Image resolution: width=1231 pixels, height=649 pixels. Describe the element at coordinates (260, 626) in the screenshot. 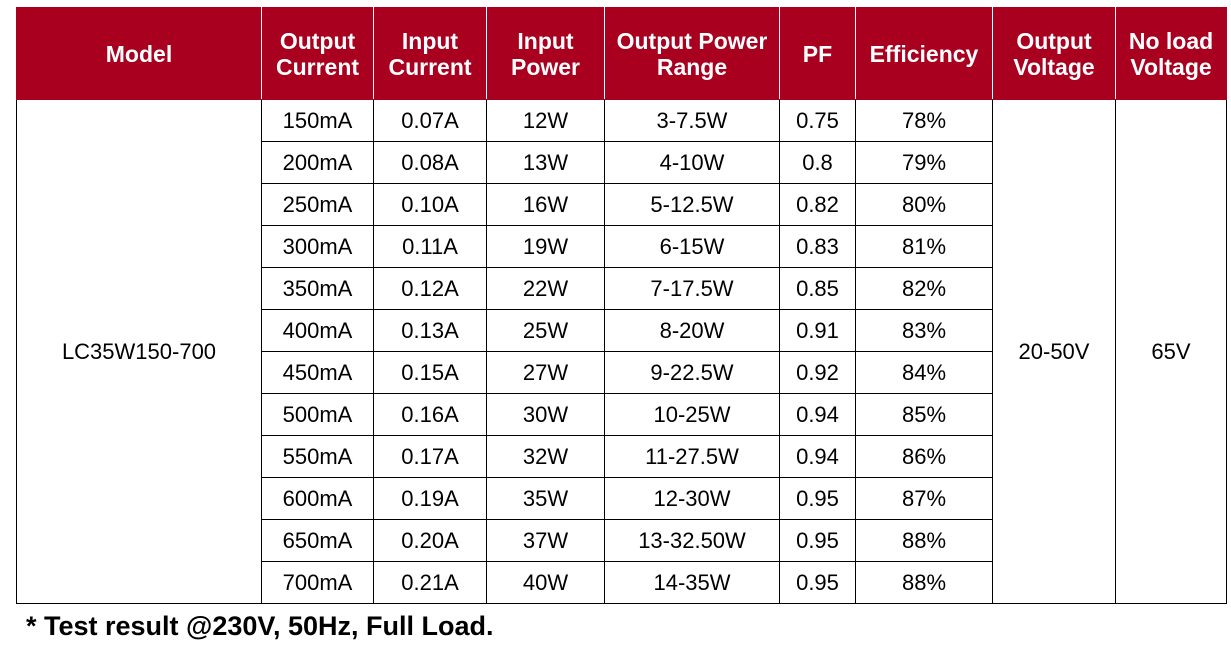

I see `footnote: * Test result @230V, 50Hz, Full Load.` at that location.